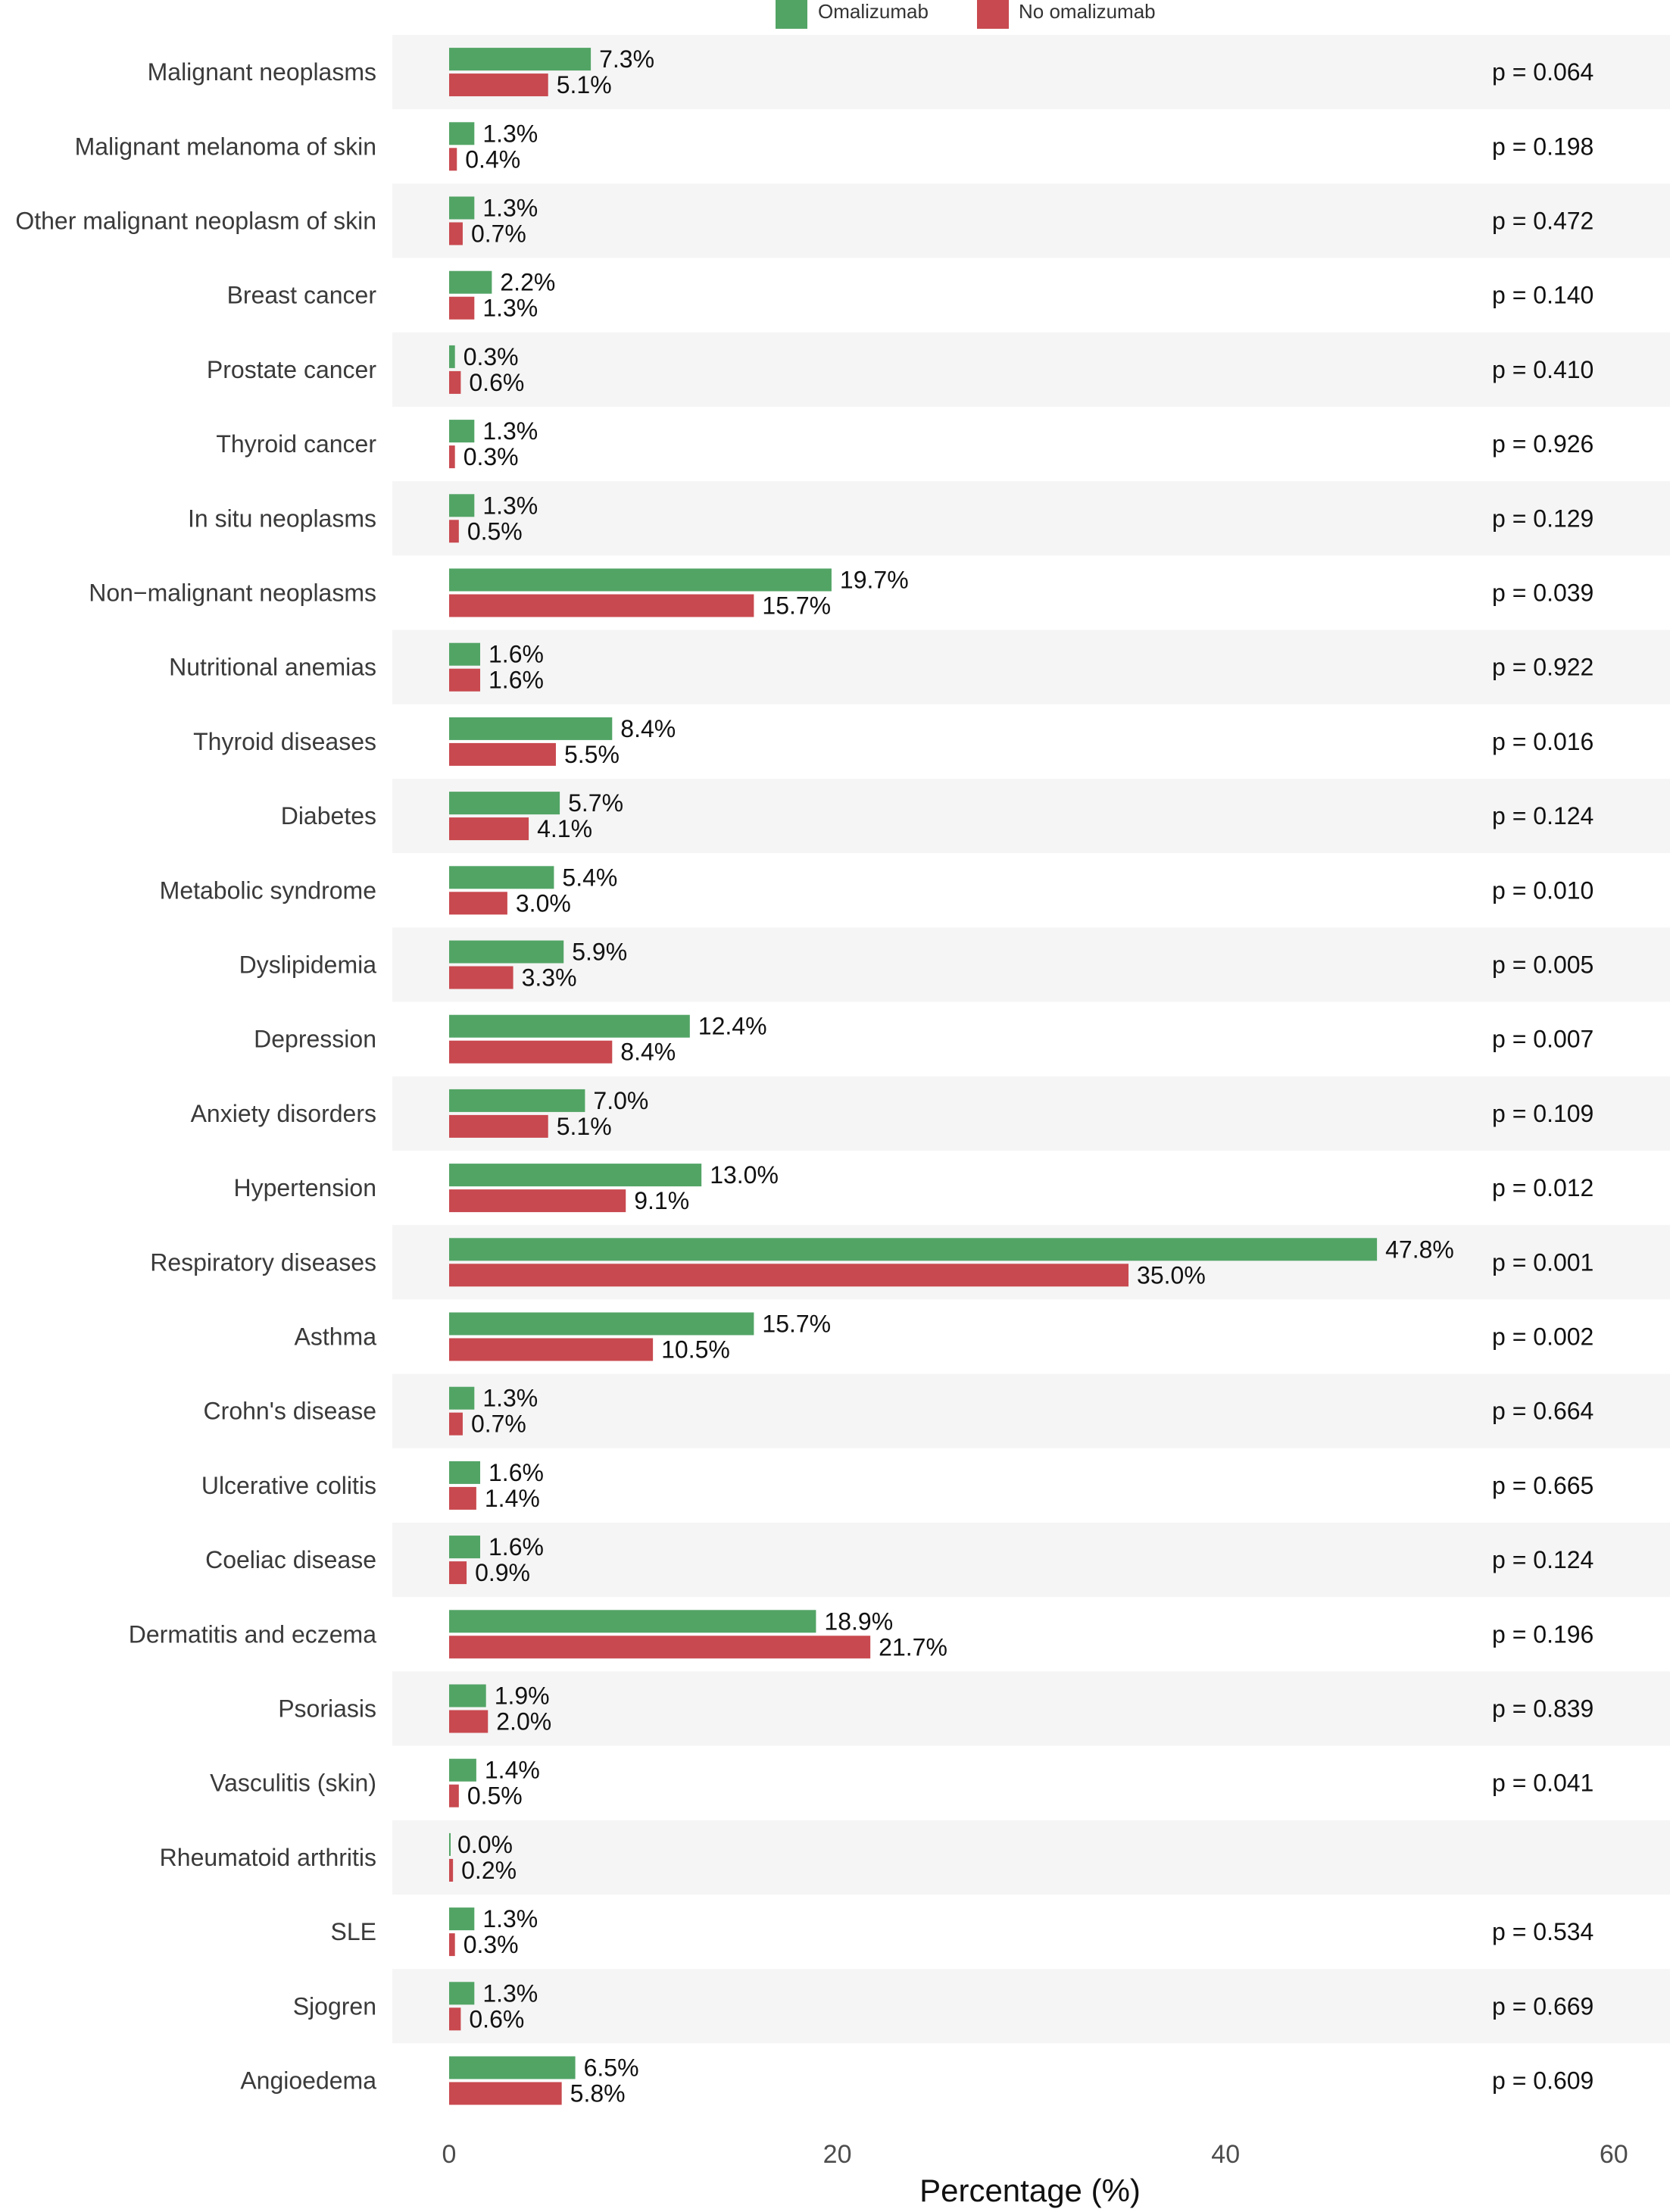 Image resolution: width=1670 pixels, height=2212 pixels. I want to click on category-label: Hypertension, so click(304, 1188).